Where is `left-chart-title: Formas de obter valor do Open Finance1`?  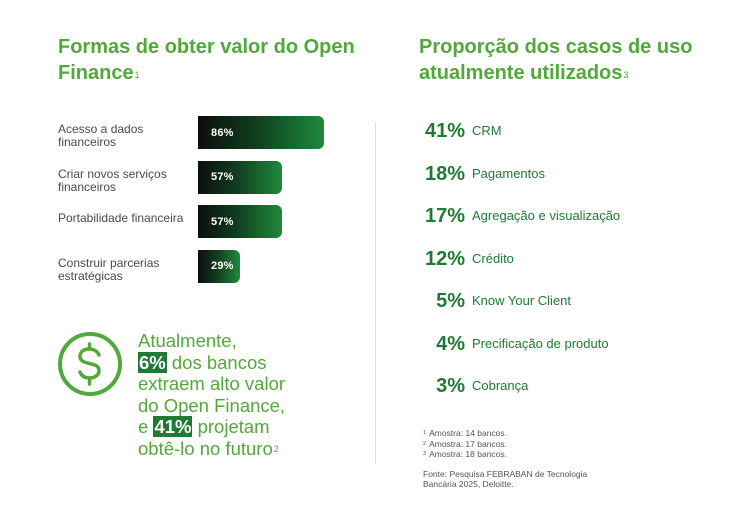 left-chart-title: Formas de obter valor do Open Finance1 is located at coordinates (206, 60).